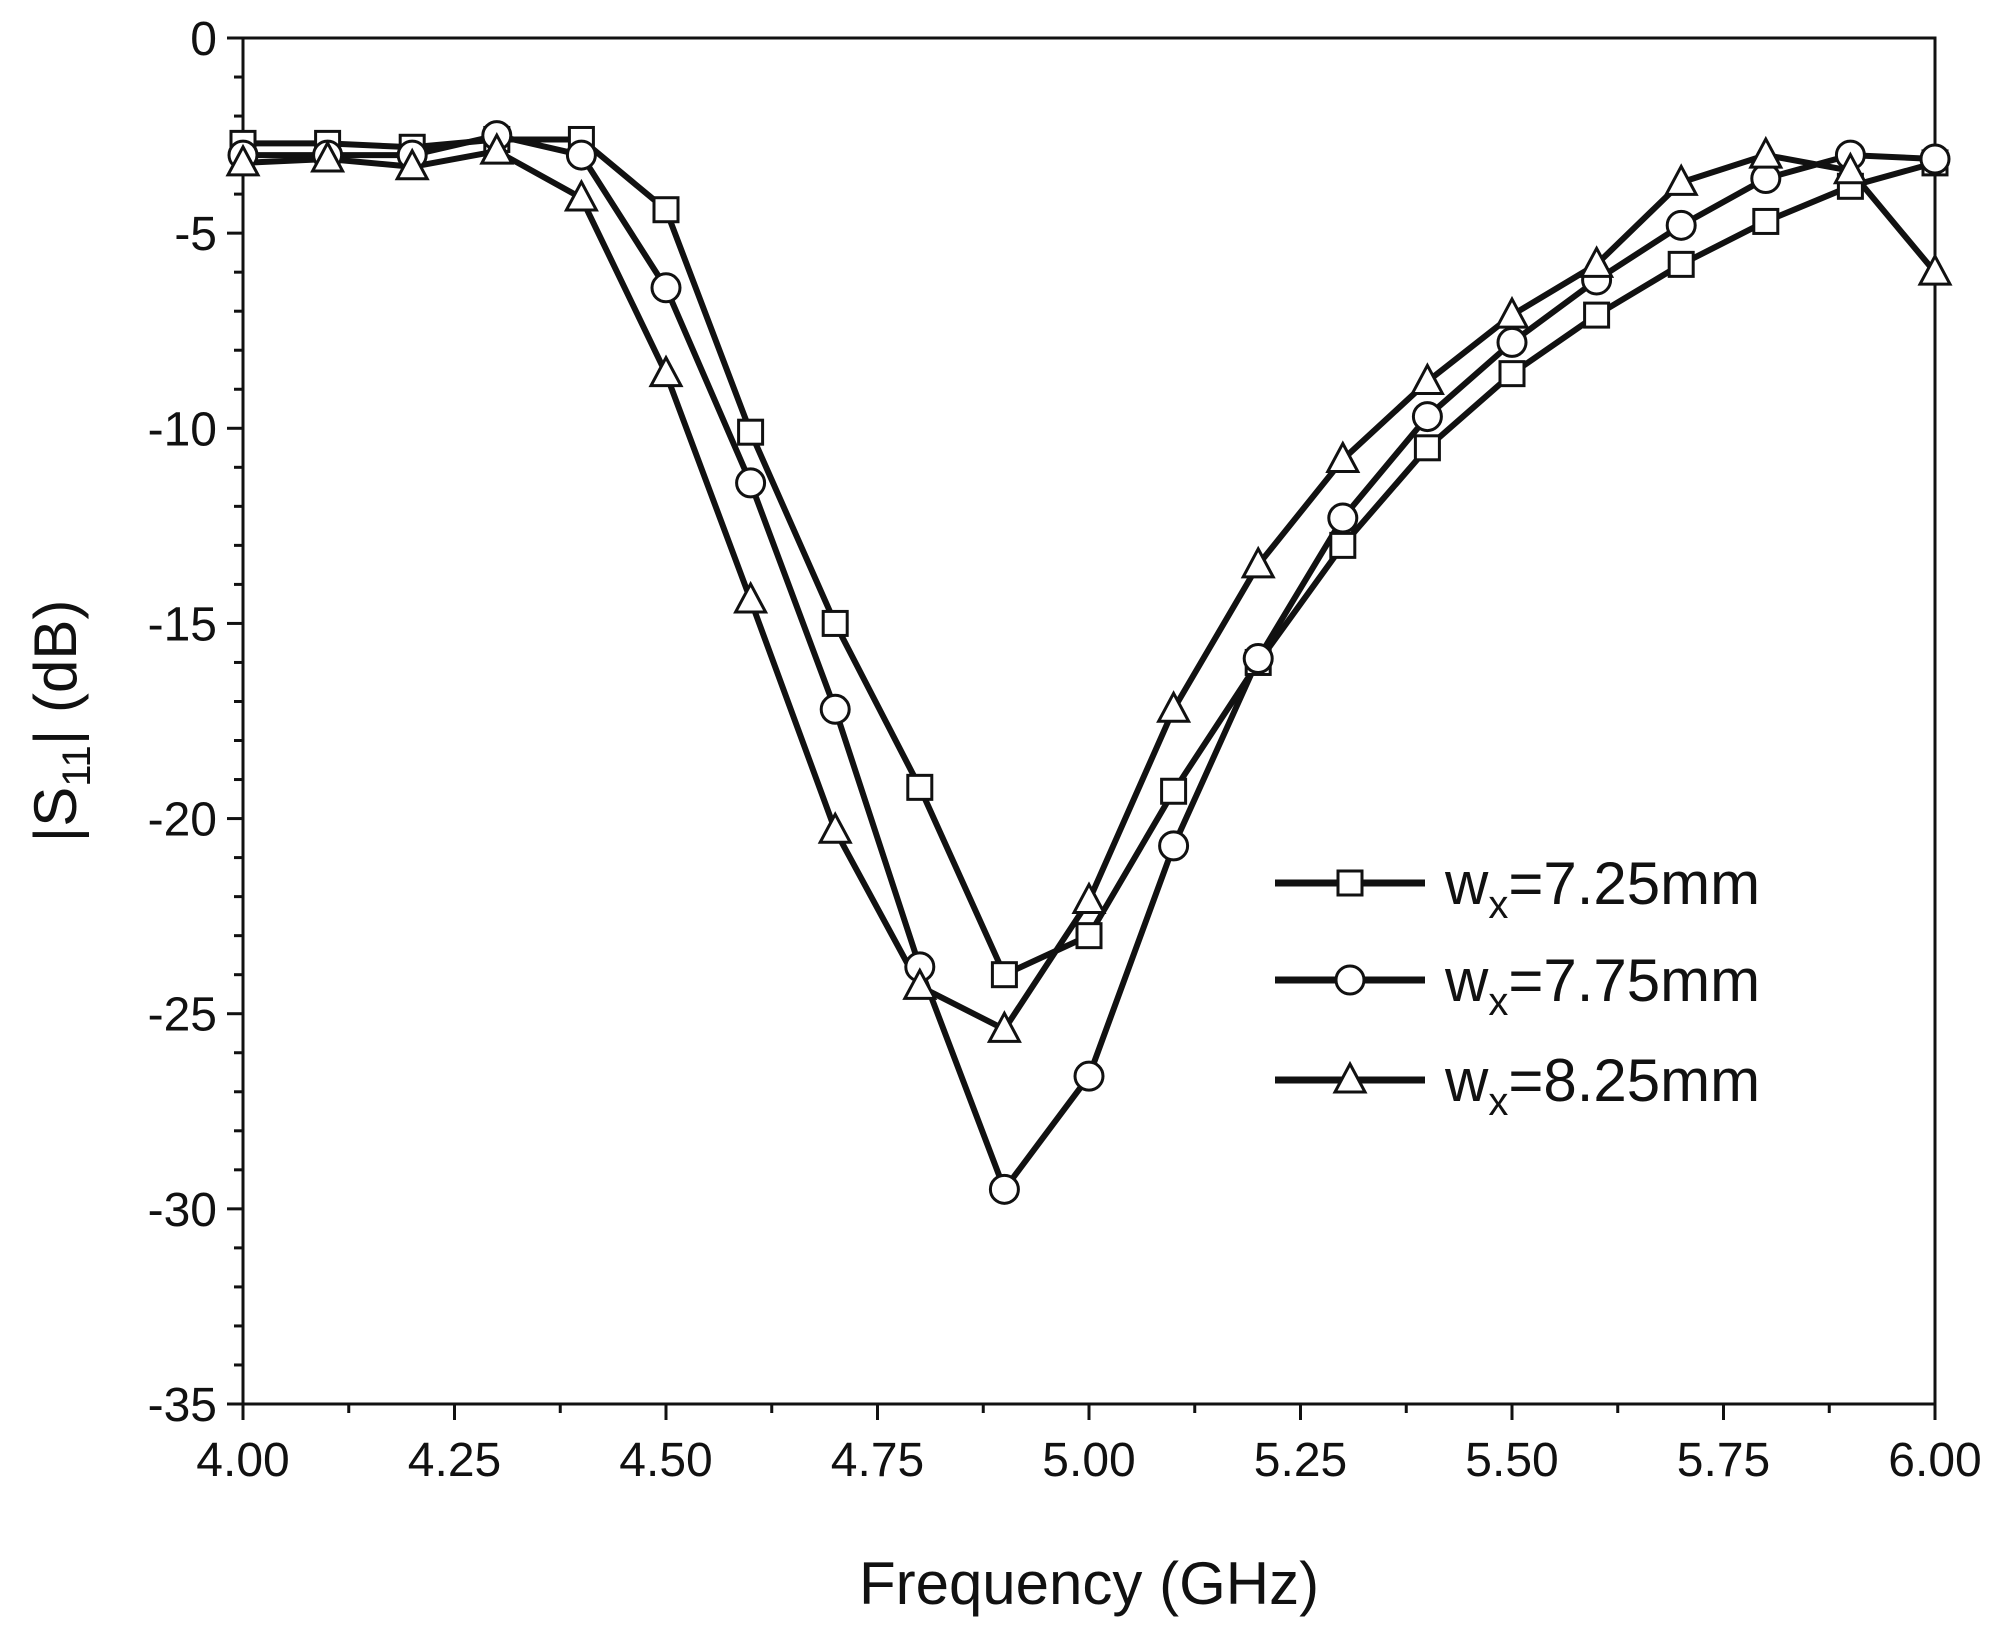  Describe the element at coordinates (1466, 883) in the screenshot. I see `legend-label-7-25-base: w` at that location.